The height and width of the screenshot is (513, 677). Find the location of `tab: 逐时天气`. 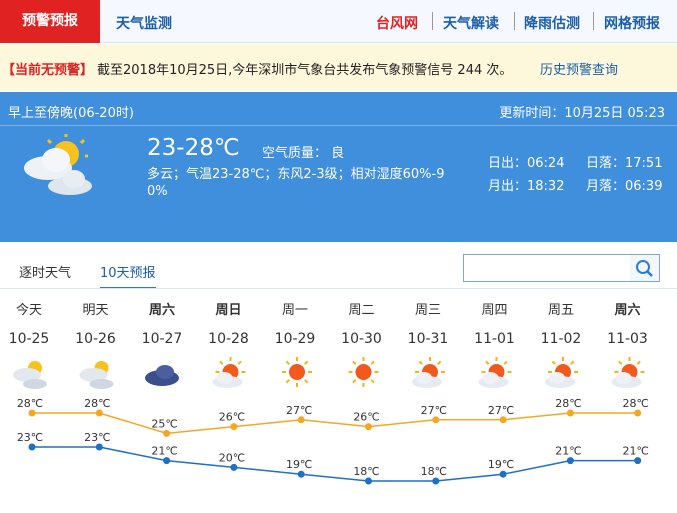

tab: 逐时天气 is located at coordinates (45, 273).